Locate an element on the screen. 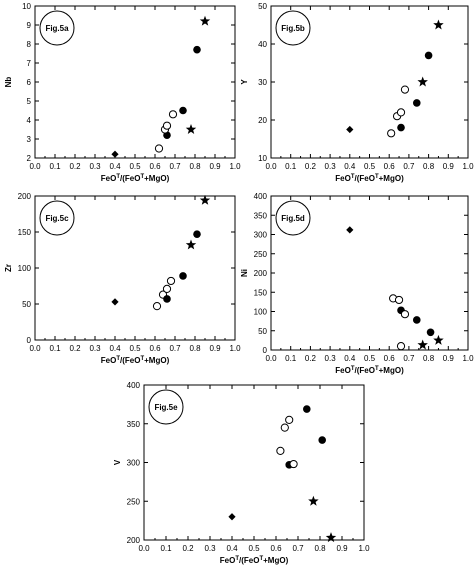 The image size is (474, 569). y-tick-label: 300 is located at coordinates (134, 463).